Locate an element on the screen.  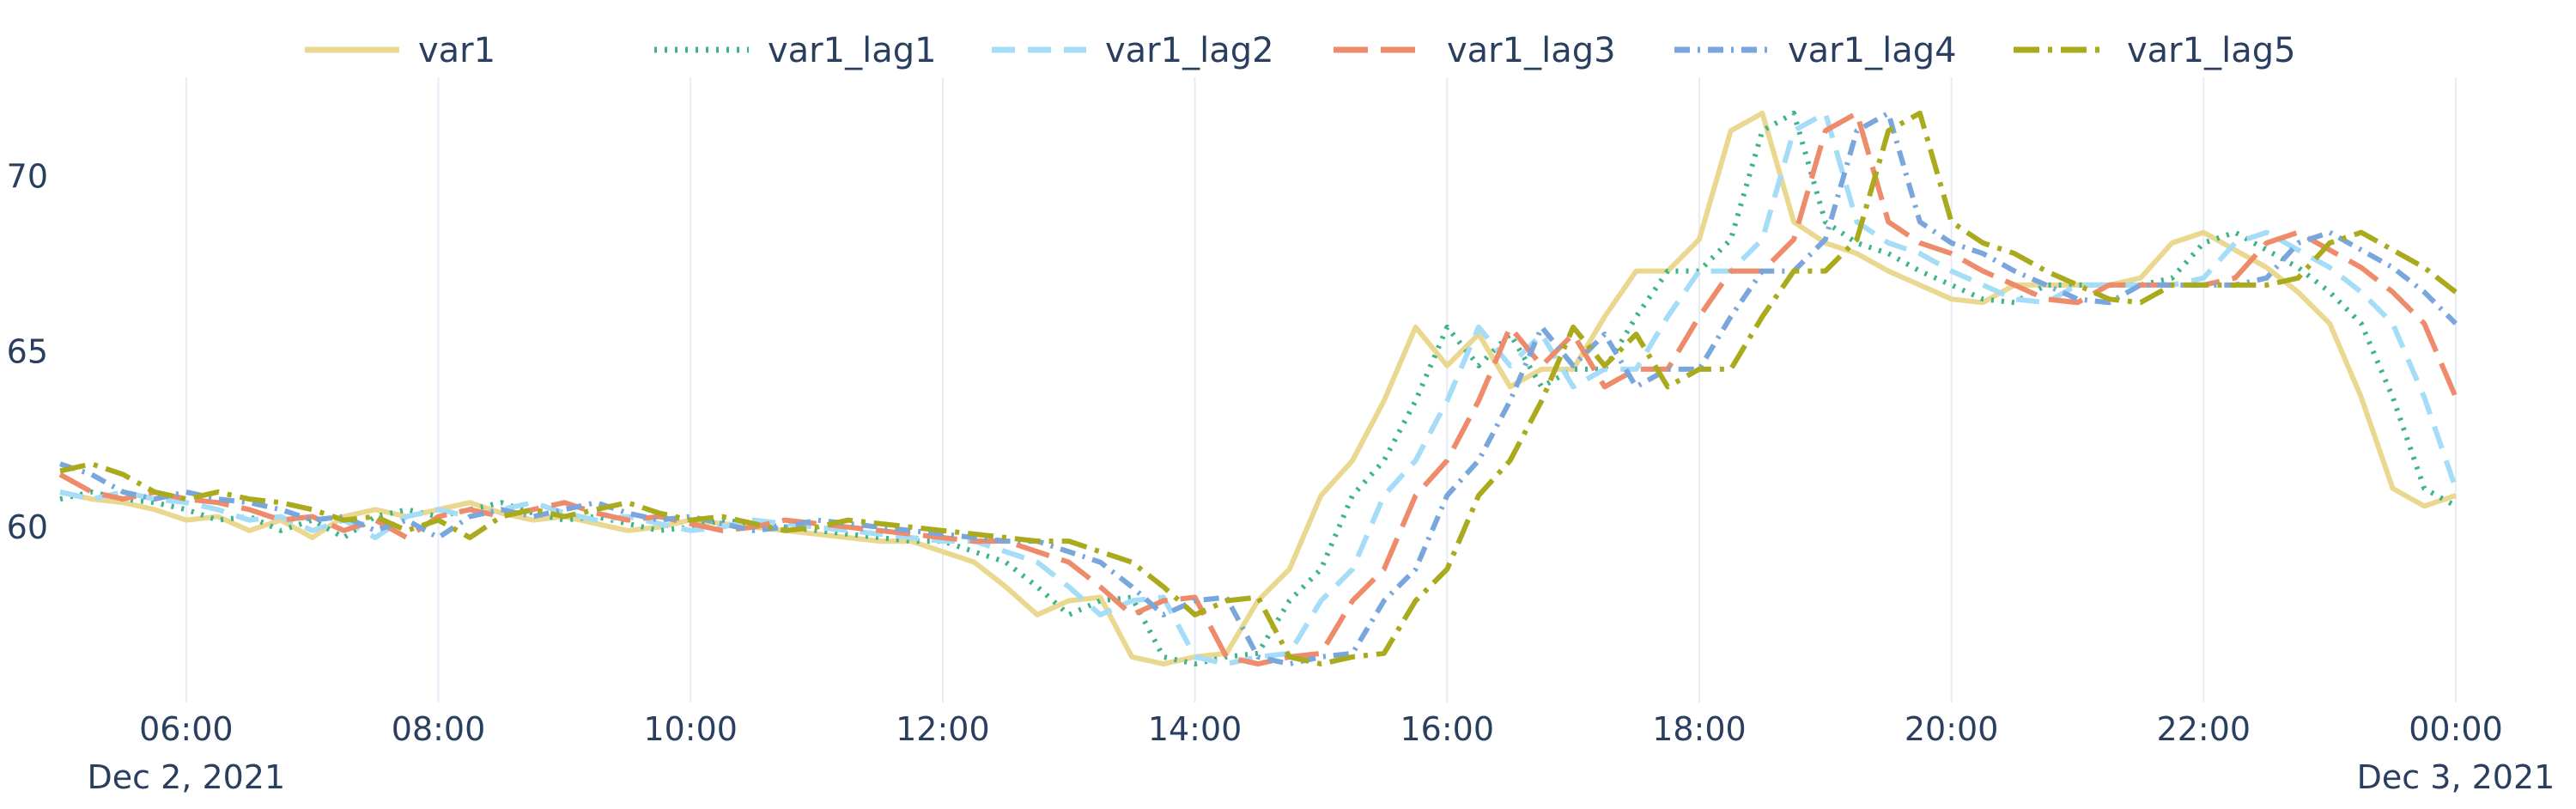
x-tick-label: 08:00 is located at coordinates (439, 729).